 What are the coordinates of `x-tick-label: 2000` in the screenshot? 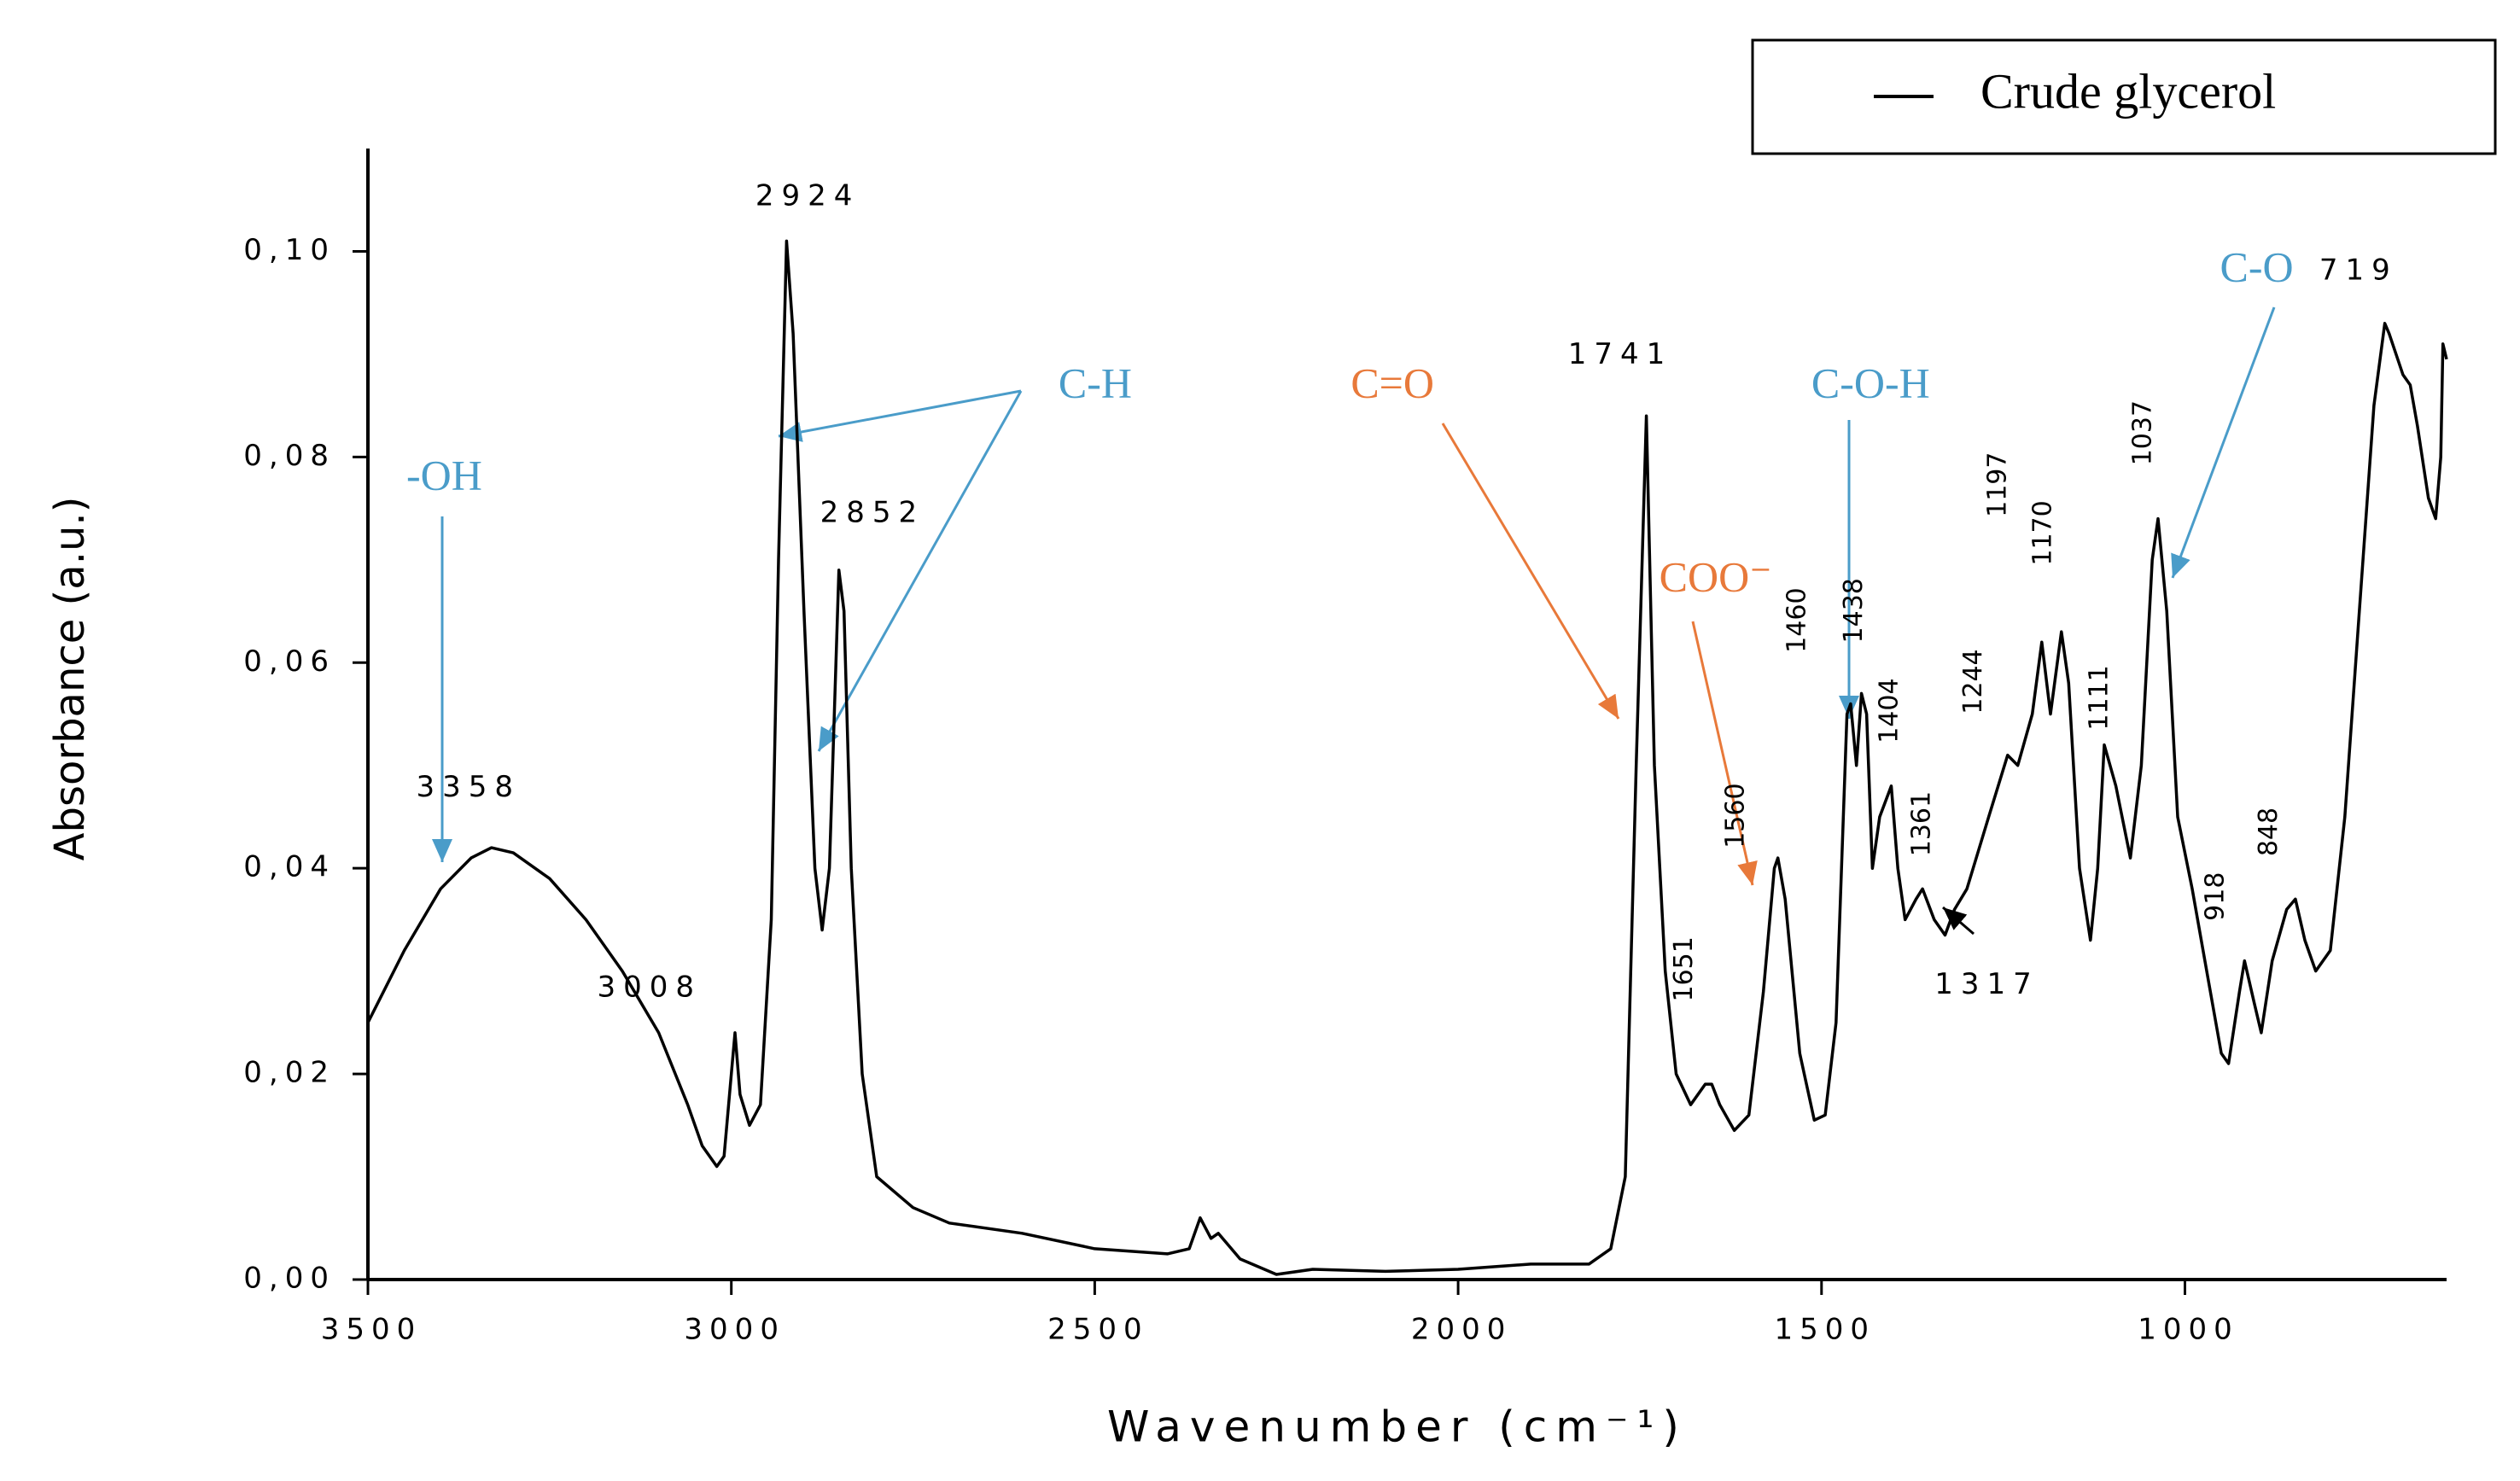 It's located at (1462, 1330).